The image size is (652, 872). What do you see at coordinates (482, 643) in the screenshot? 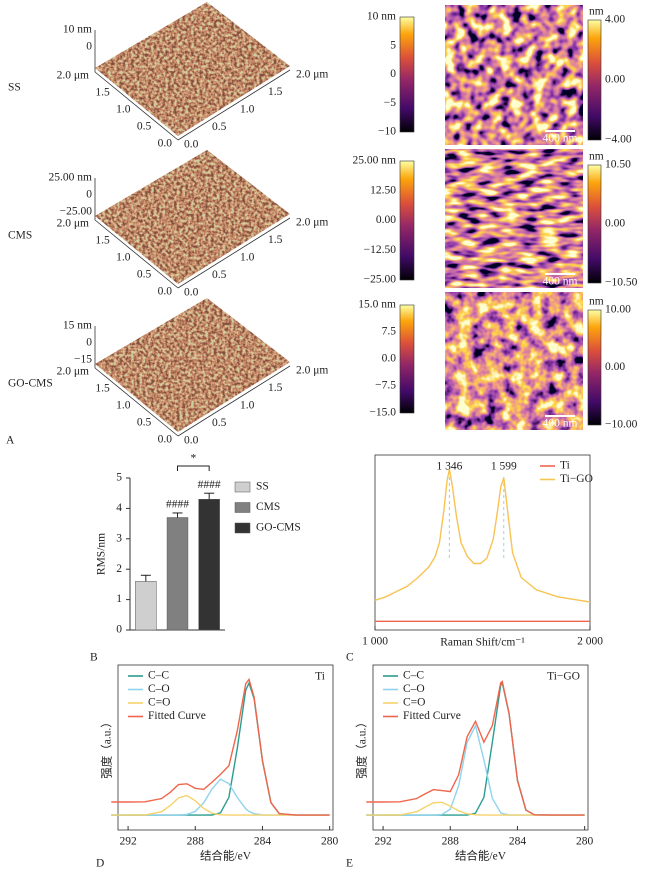
I see `x-axis-label: Raman Shift/cm⁻¹` at bounding box center [482, 643].